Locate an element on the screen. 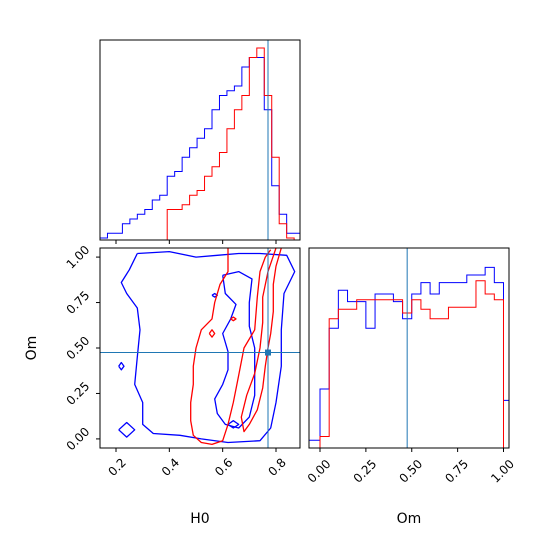 The image size is (550, 550). contour-xtick-label-1: 0.4 is located at coordinates (170, 466).